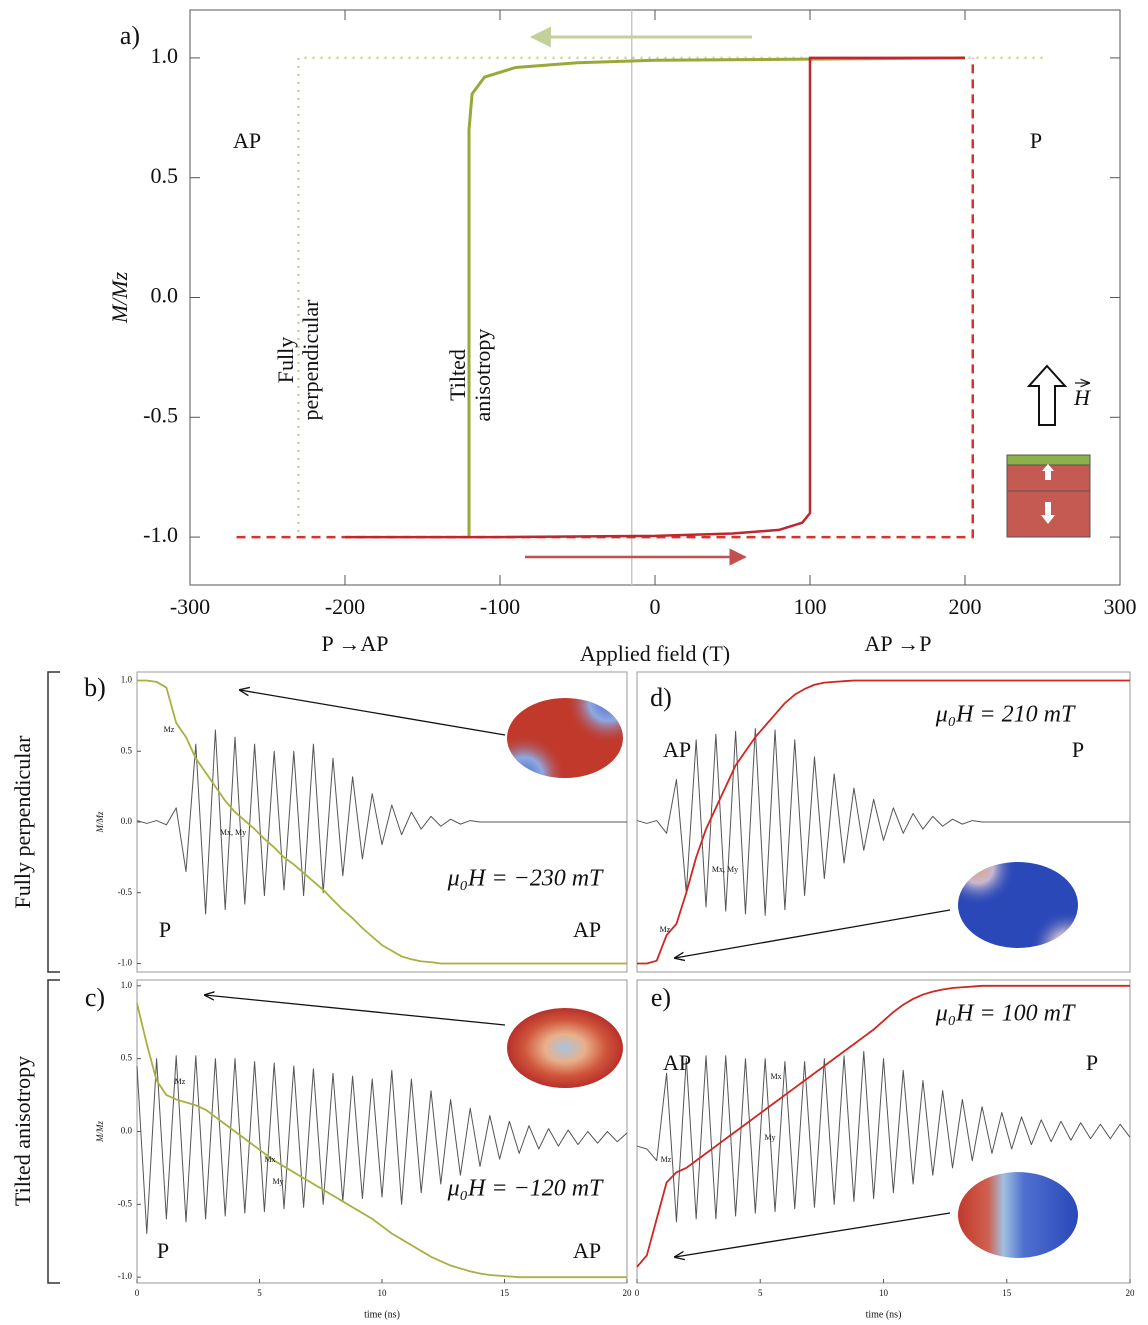 This screenshot has width=1148, height=1325. I want to click on annotation-text: Fully perpendicular, so click(297, 360).